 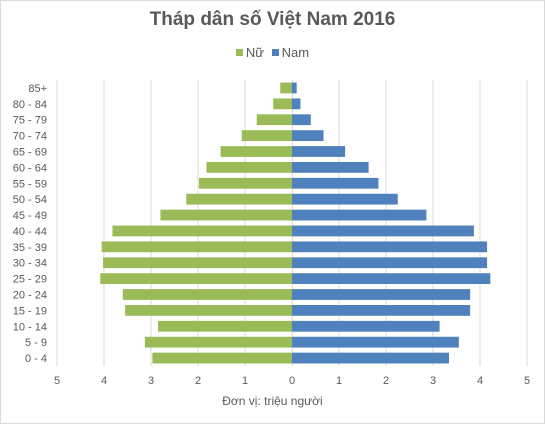 I want to click on legend-label-female: Nữ, so click(x=254, y=52).